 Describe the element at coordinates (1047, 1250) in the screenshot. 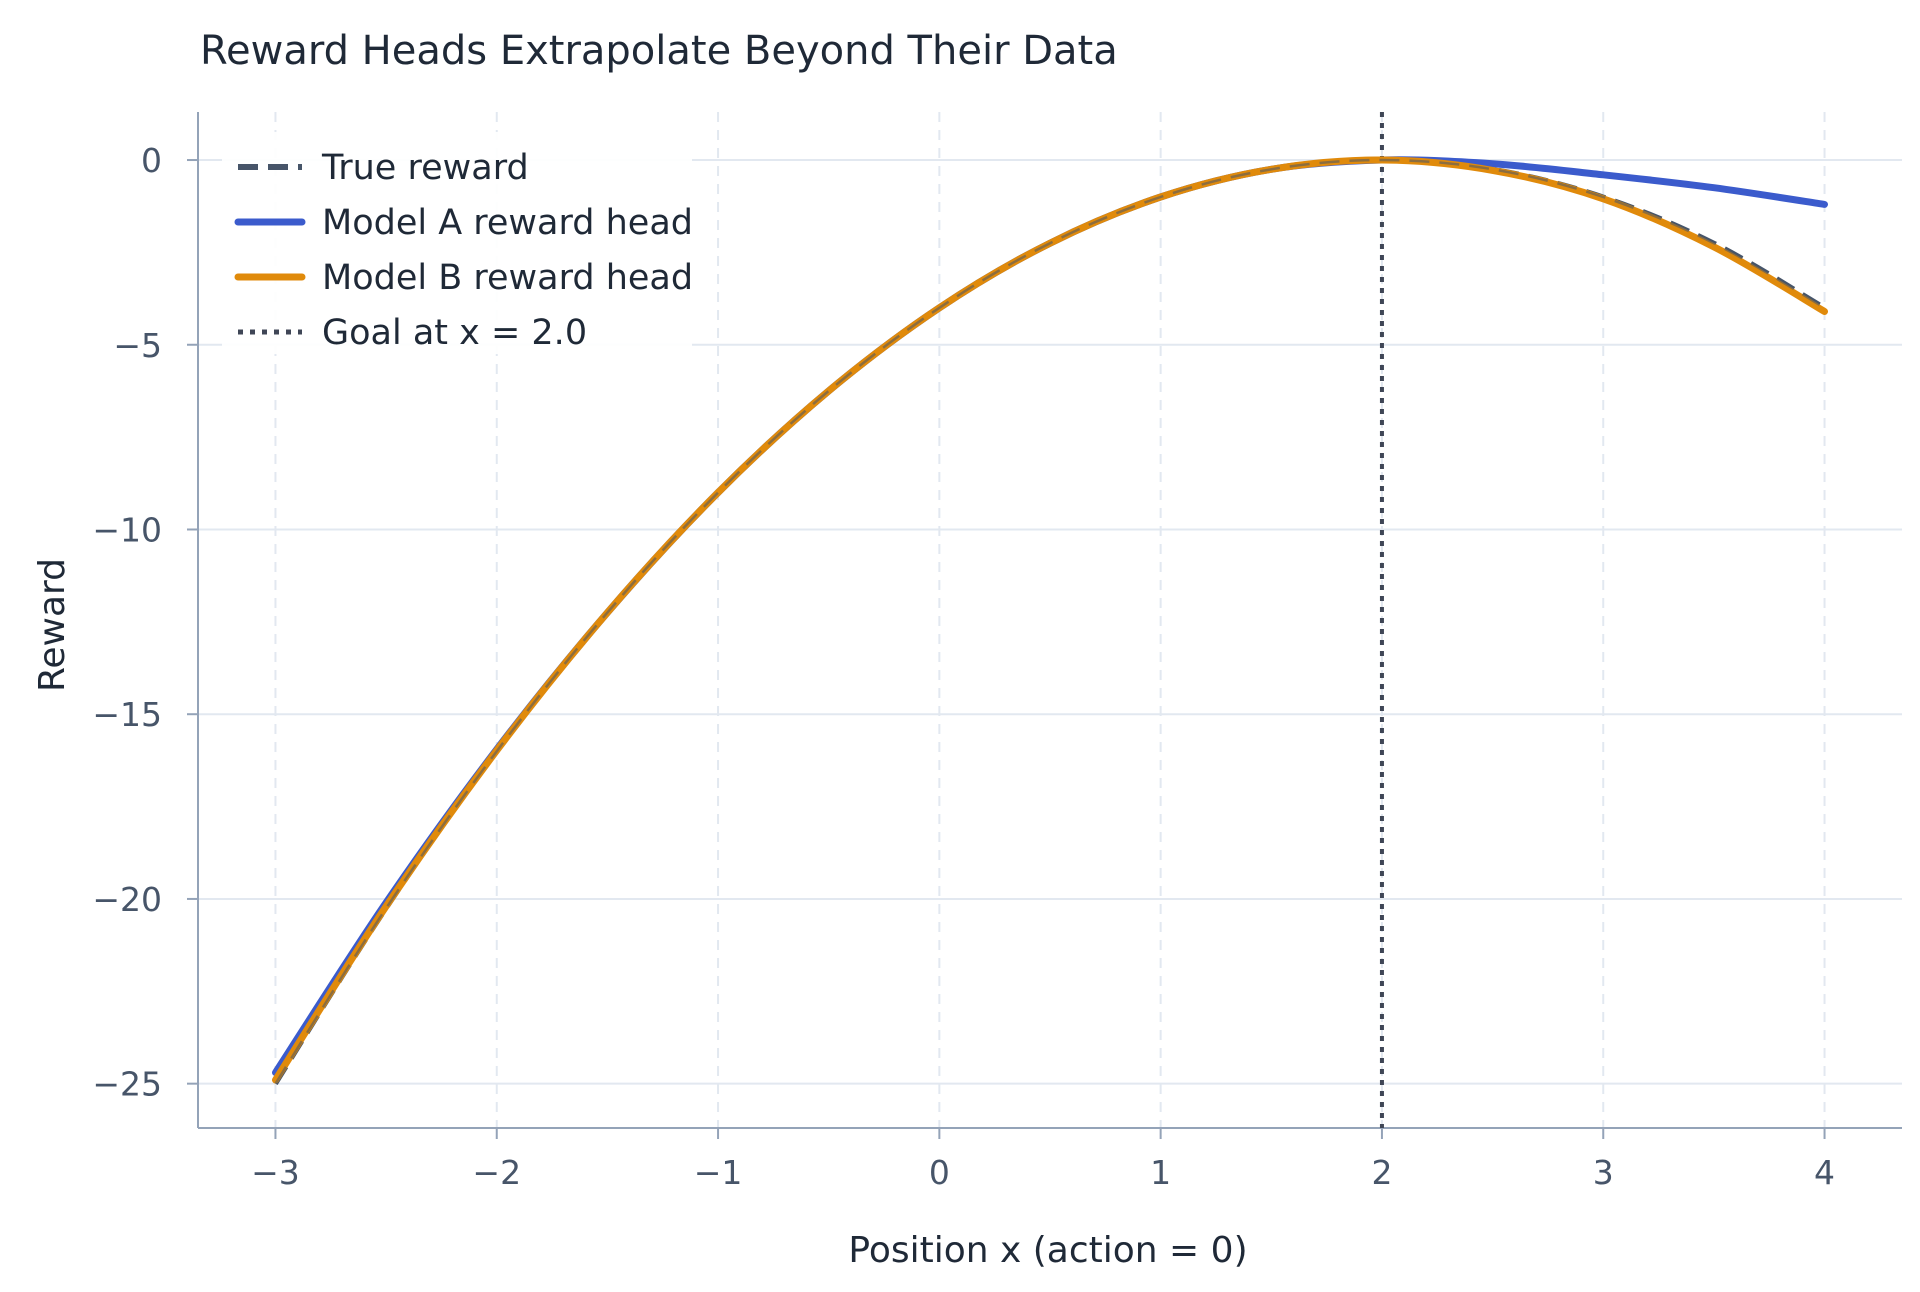

I see `x-axis-label: Position x (action = 0)` at that location.